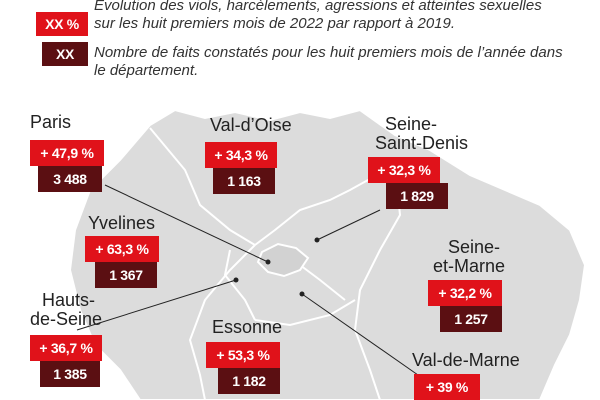 The image size is (600, 400). Describe the element at coordinates (66, 319) in the screenshot. I see `hauts-de-seine-name-line2: de-Seine` at that location.